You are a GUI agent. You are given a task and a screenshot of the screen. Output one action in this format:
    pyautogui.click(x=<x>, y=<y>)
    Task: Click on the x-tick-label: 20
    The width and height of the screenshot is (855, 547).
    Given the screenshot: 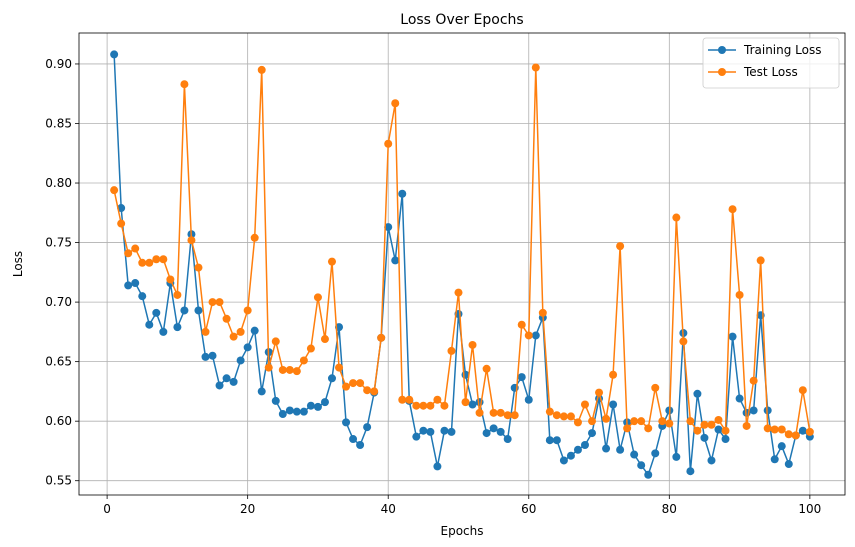 What is the action you would take?
    pyautogui.click(x=247, y=509)
    